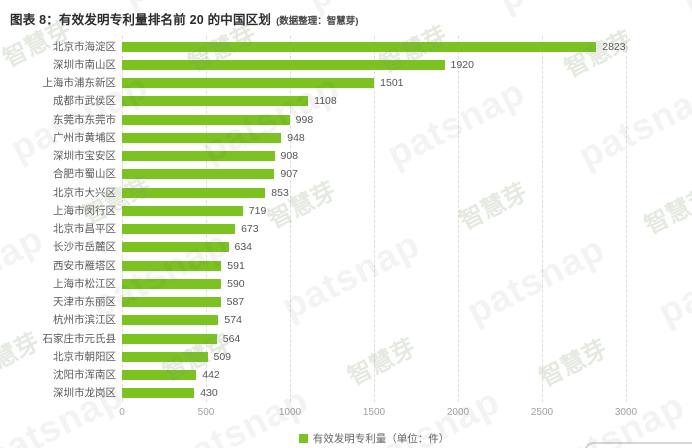  I want to click on category-label: 北京市朝阳区, so click(84, 356).